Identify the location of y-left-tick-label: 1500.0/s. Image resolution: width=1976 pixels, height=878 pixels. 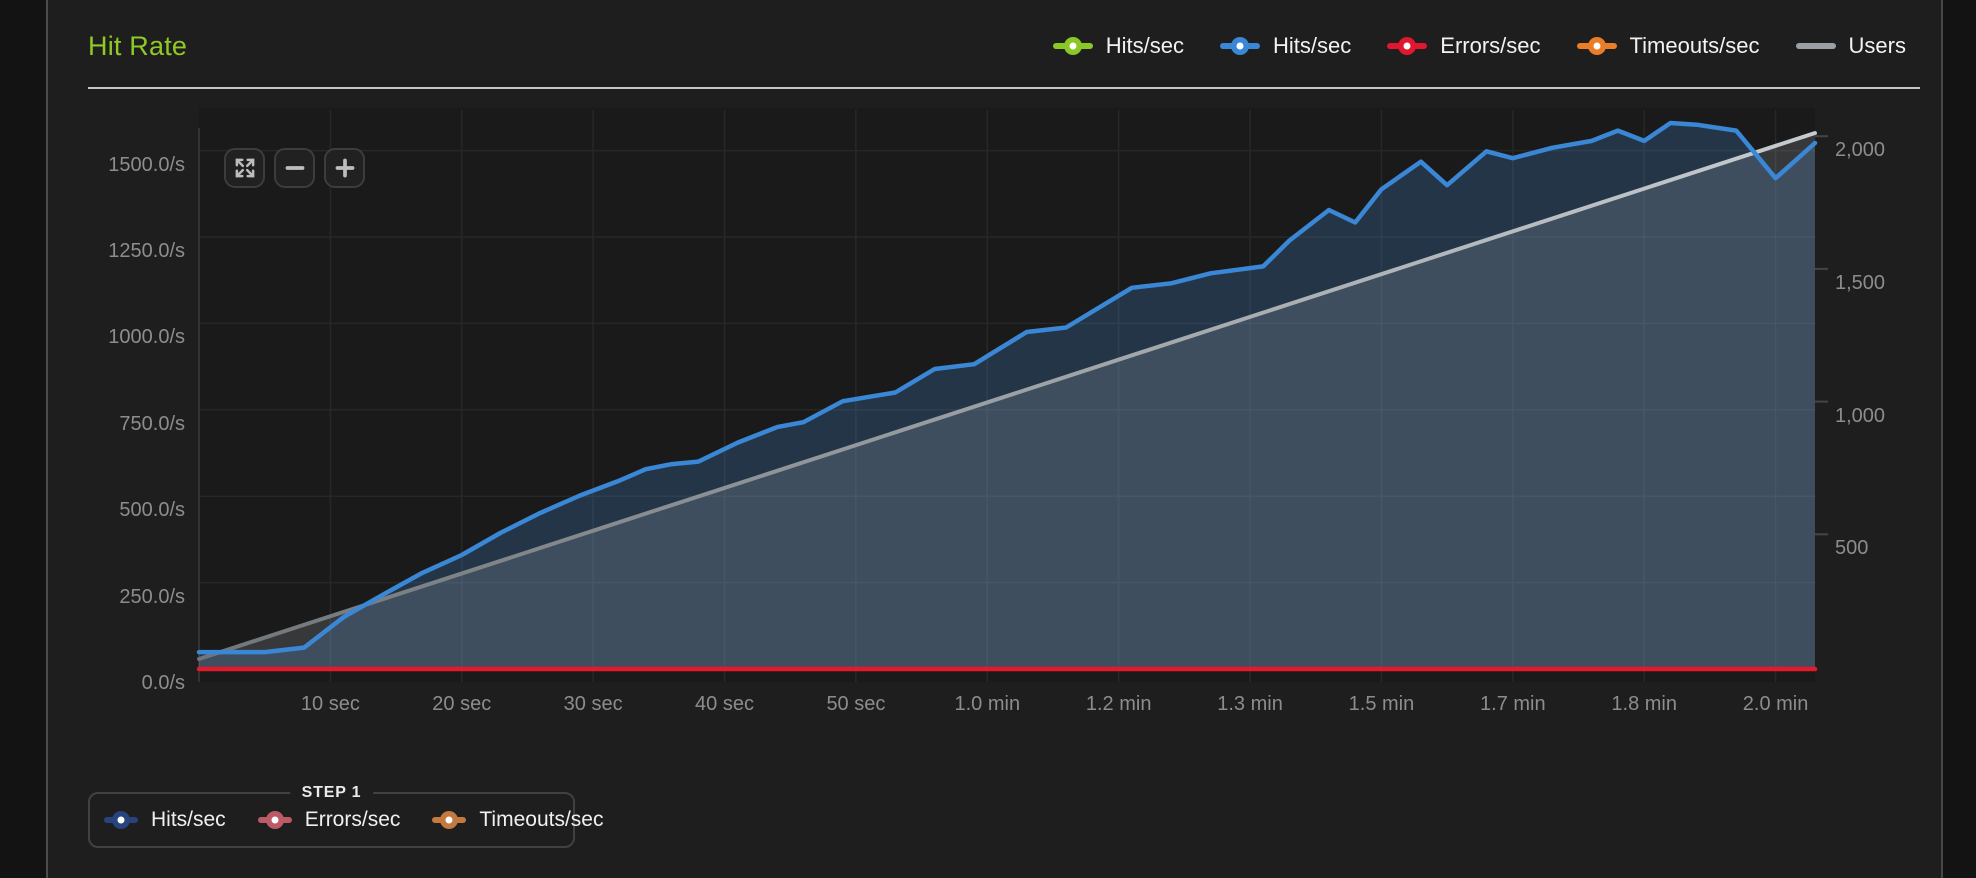
(146, 164).